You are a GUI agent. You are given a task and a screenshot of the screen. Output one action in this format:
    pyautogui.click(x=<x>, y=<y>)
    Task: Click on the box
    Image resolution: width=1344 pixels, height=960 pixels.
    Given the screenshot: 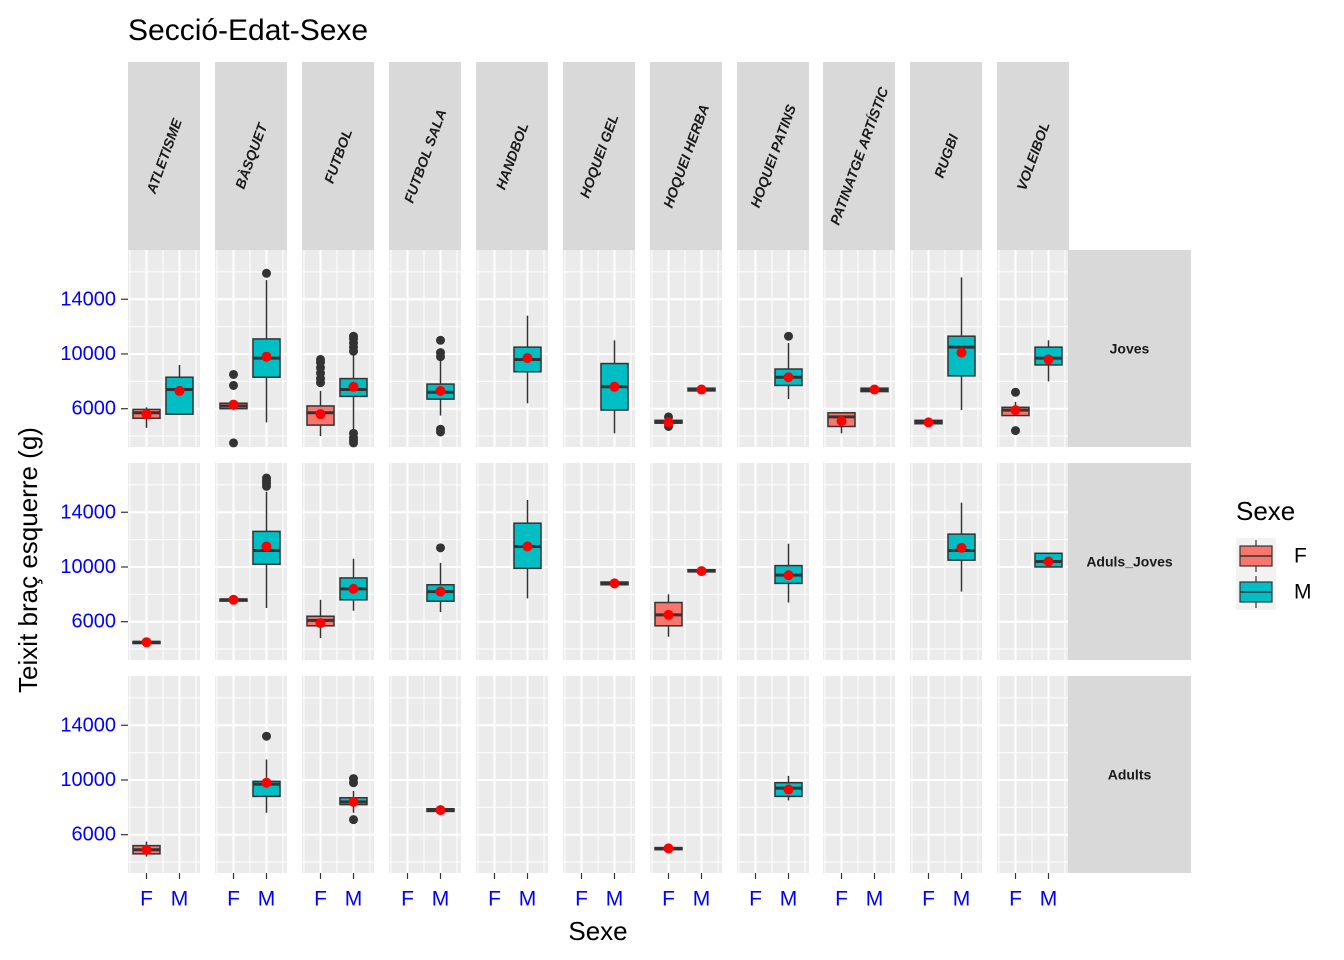 What is the action you would take?
    pyautogui.click(x=961, y=356)
    